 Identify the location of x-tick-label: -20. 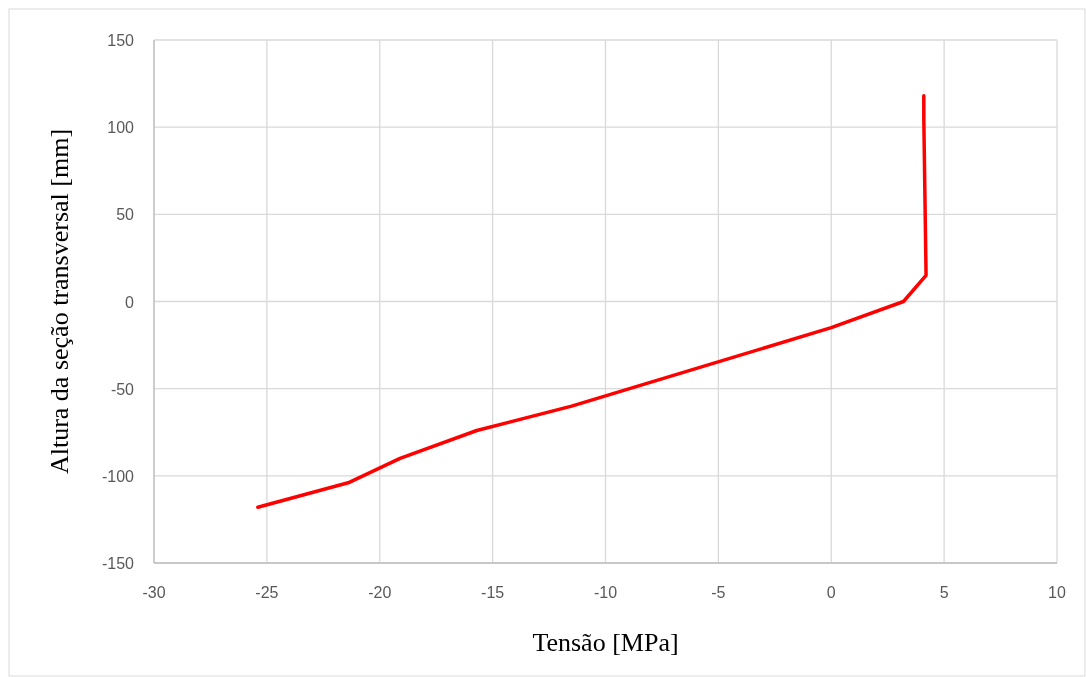
(380, 592).